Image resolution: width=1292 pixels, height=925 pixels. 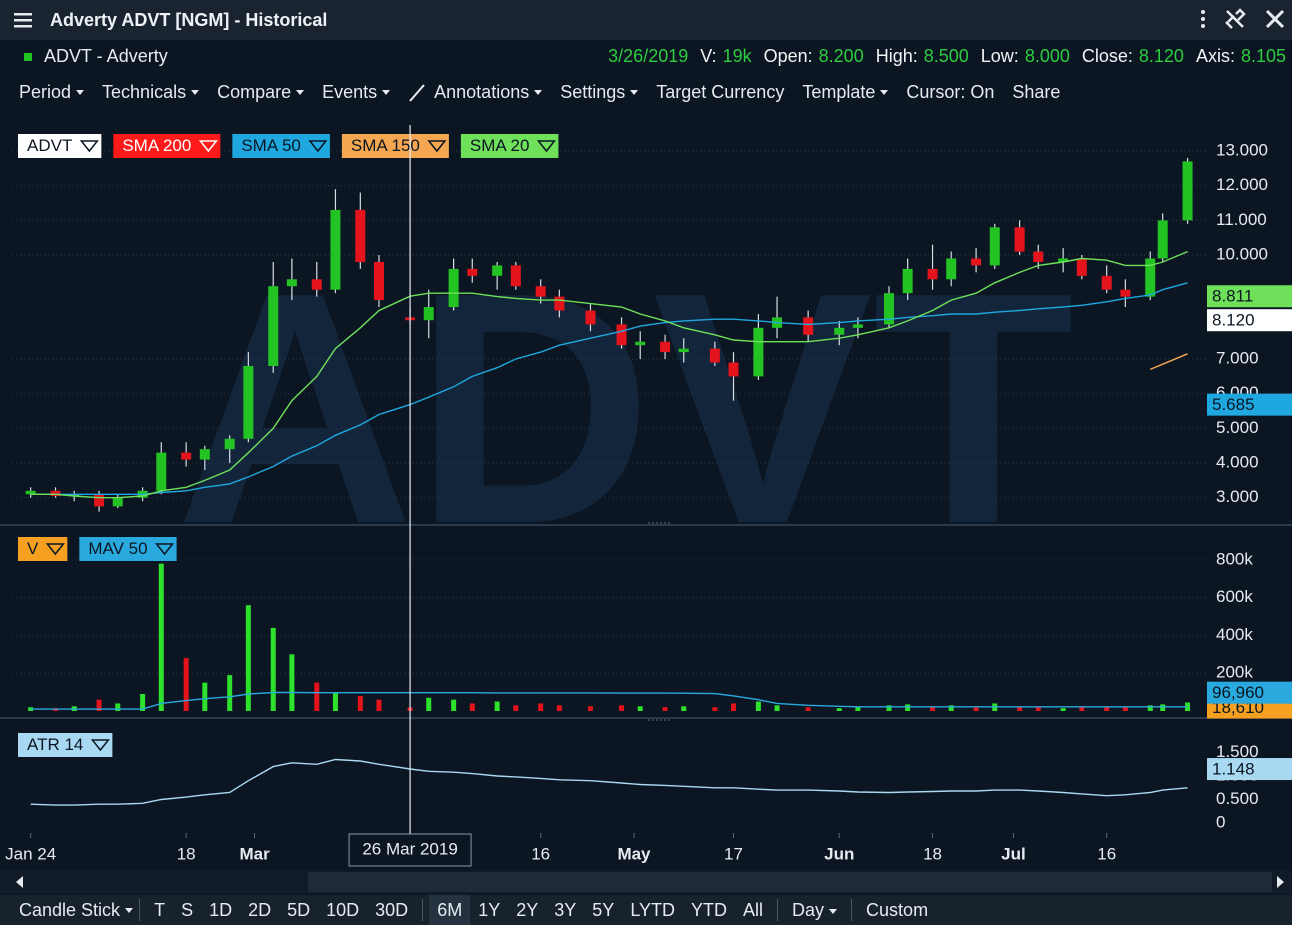 What do you see at coordinates (475, 92) in the screenshot?
I see `menu-item: Annotations` at bounding box center [475, 92].